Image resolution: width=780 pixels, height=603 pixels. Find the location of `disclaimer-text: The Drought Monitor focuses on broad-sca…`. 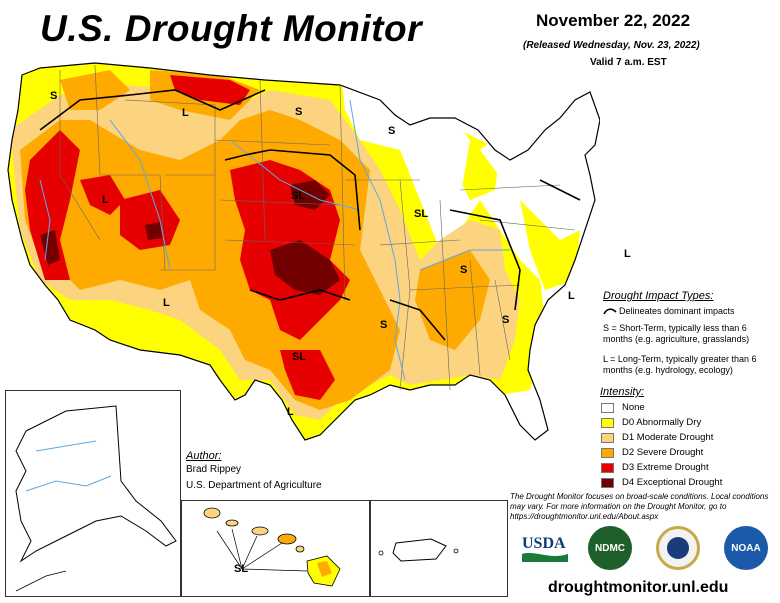

disclaimer-text: The Drought Monitor focuses on broad-sca… is located at coordinates (639, 506).